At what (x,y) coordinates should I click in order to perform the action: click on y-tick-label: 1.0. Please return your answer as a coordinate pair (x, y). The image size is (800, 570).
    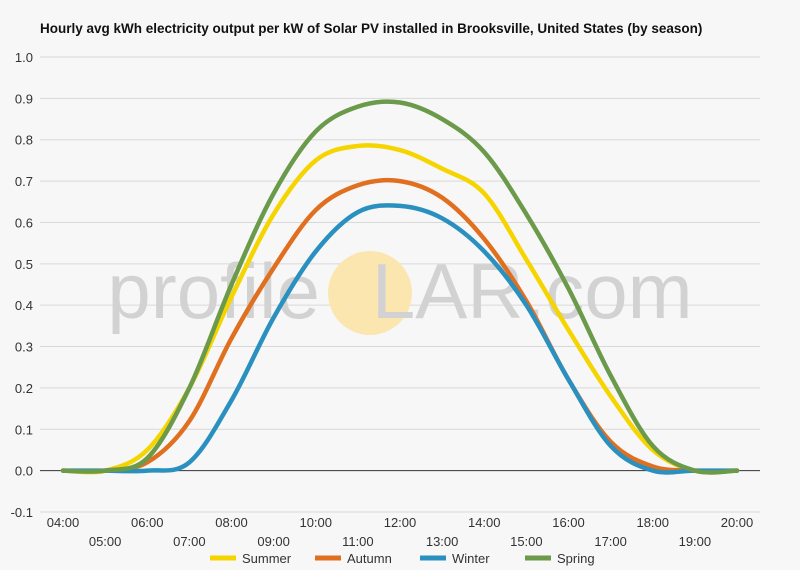
    Looking at the image, I should click on (24, 57).